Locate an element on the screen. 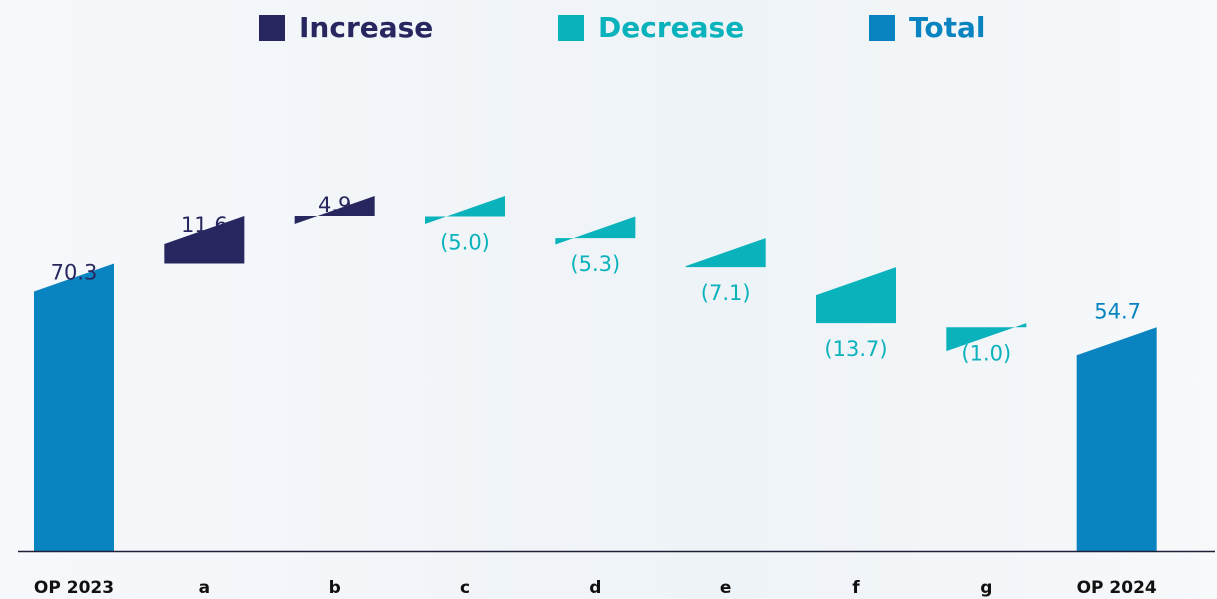  legend-label-total: Total is located at coordinates (947, 27).